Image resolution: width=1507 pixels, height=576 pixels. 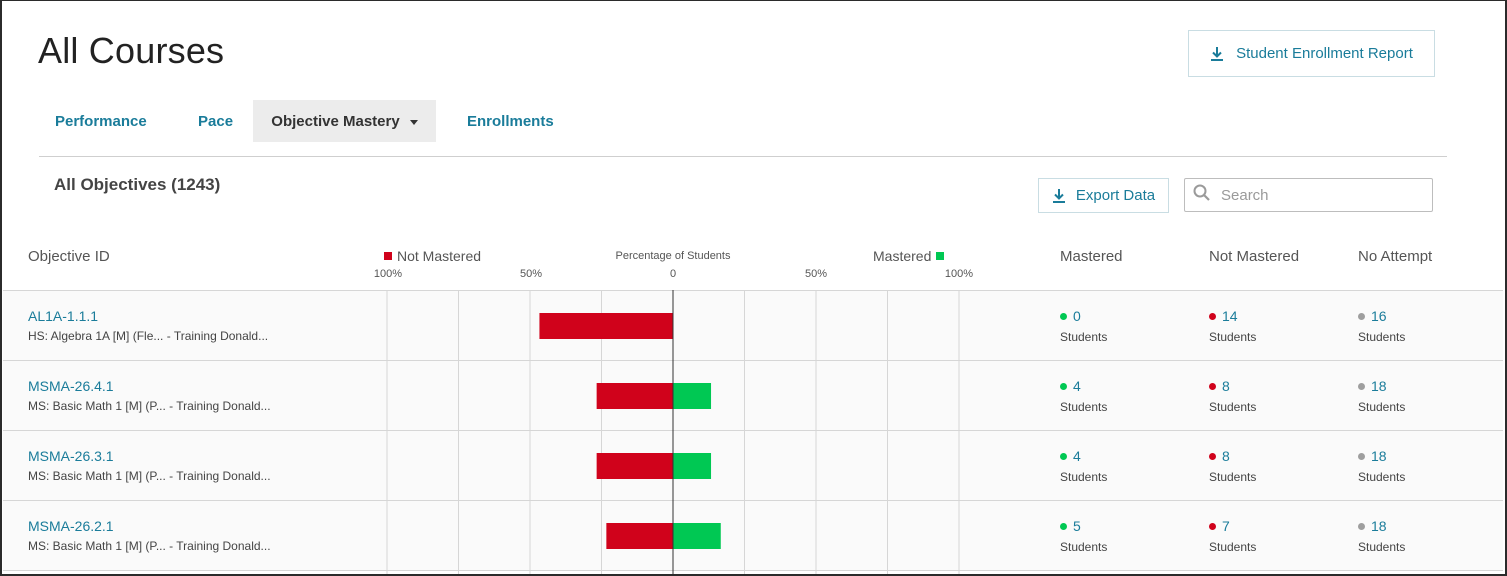 What do you see at coordinates (1232, 536) in the screenshot?
I see `not-mastered-count: 7 Students` at bounding box center [1232, 536].